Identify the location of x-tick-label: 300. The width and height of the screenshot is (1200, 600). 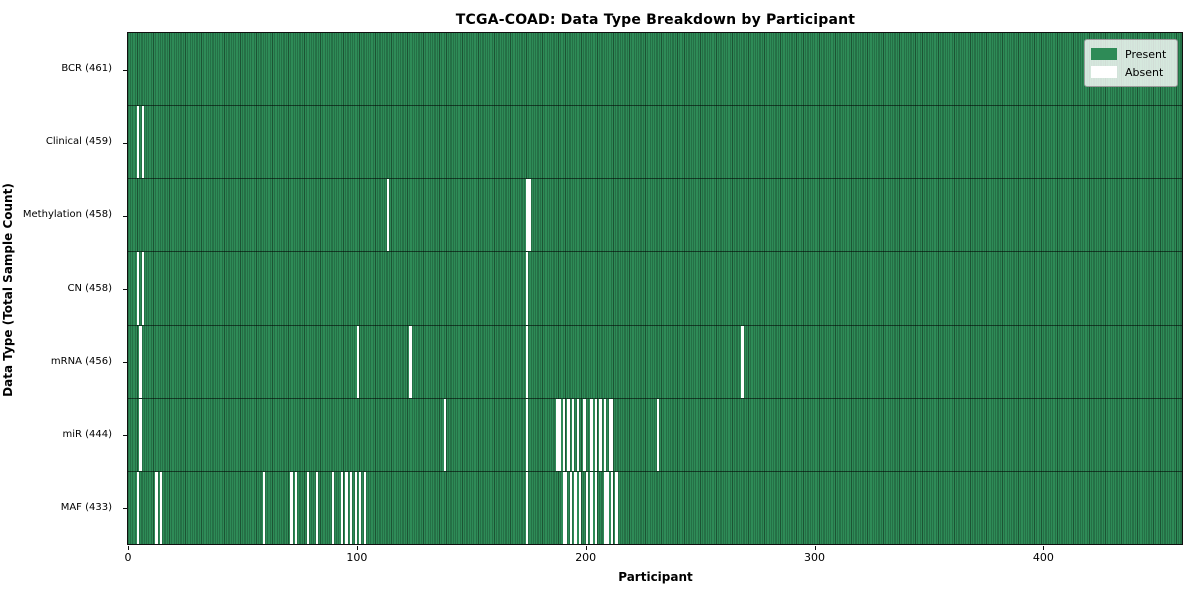
(815, 557).